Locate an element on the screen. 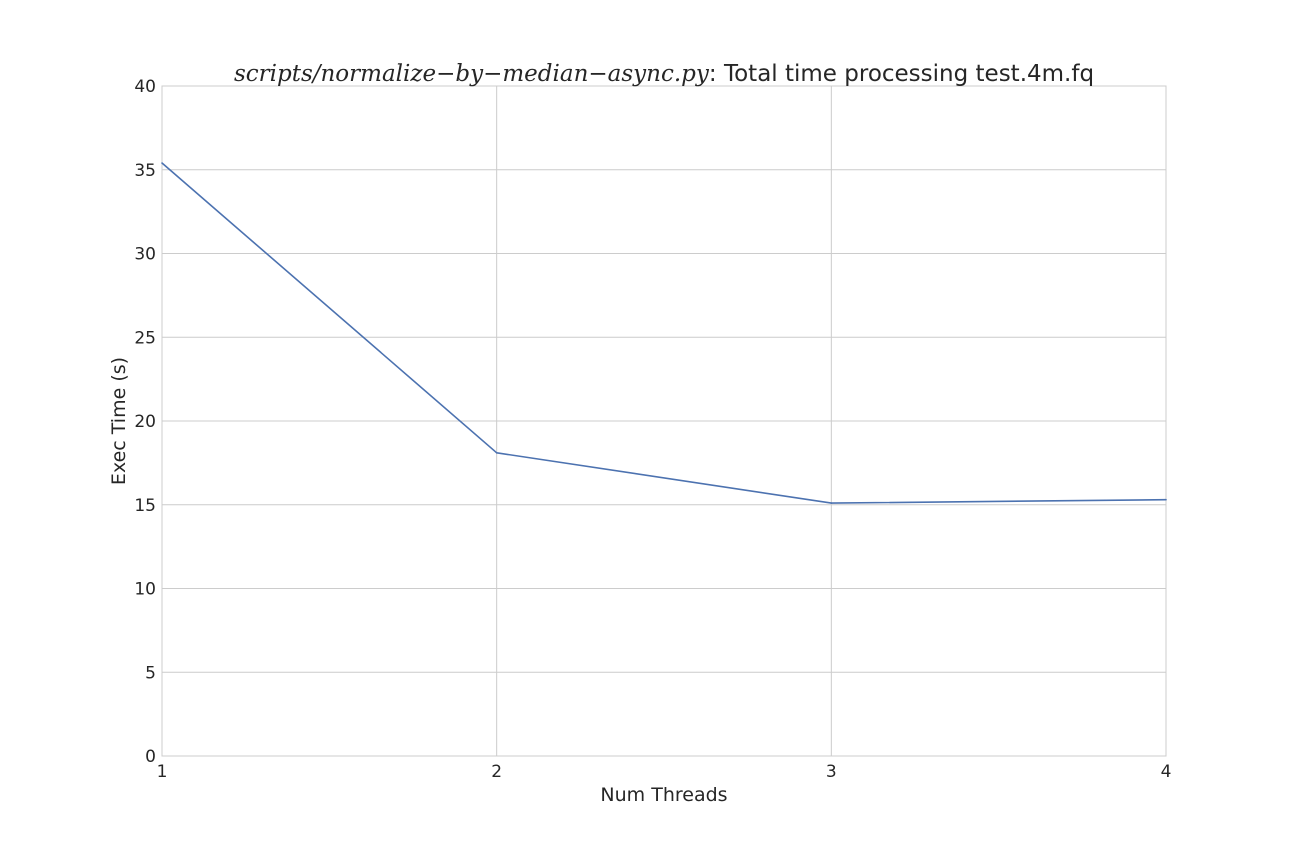 The width and height of the screenshot is (1296, 864). chart-title-rest: : Total time processing test.4m.fq is located at coordinates (901, 74).